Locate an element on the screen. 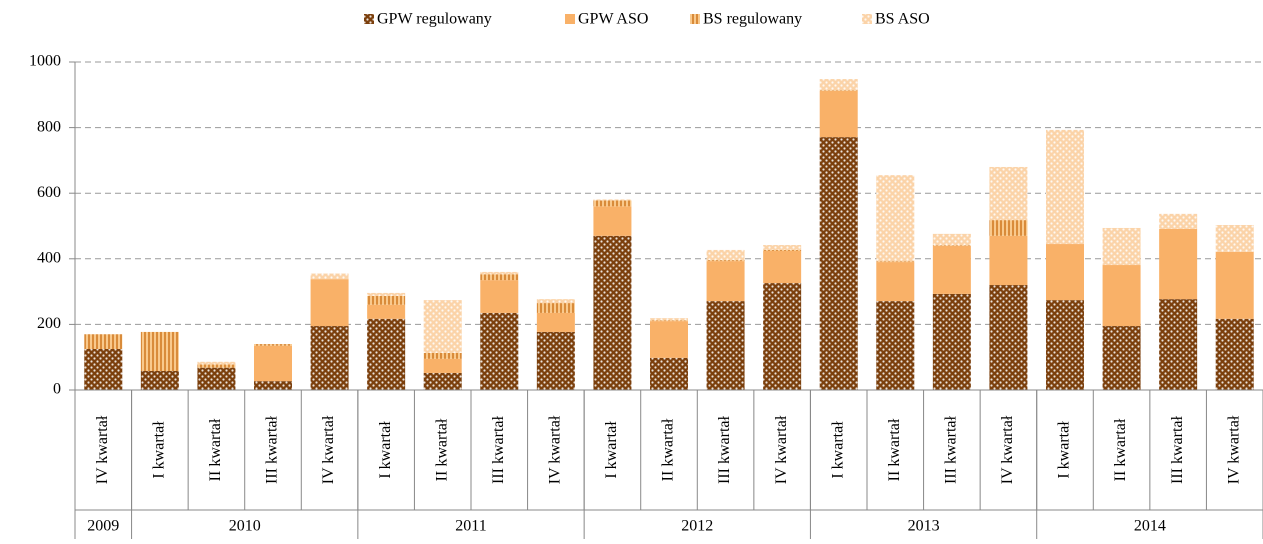 This screenshot has width=1263, height=544. group-label: 2009 is located at coordinates (103, 526).